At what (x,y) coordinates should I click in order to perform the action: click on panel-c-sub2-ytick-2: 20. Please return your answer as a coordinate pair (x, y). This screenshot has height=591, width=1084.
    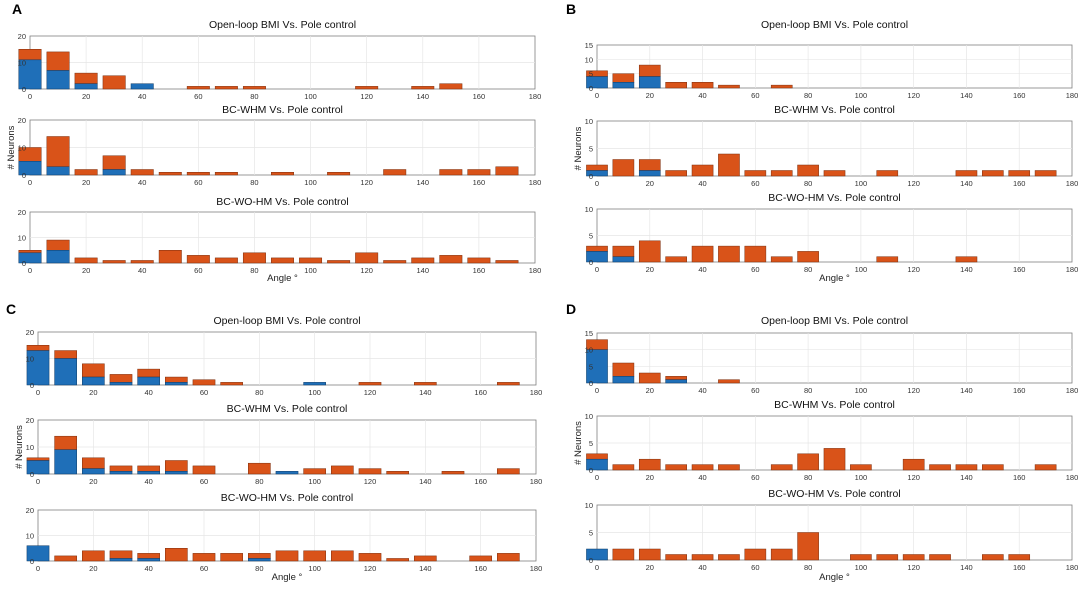
    Looking at the image, I should click on (30, 420).